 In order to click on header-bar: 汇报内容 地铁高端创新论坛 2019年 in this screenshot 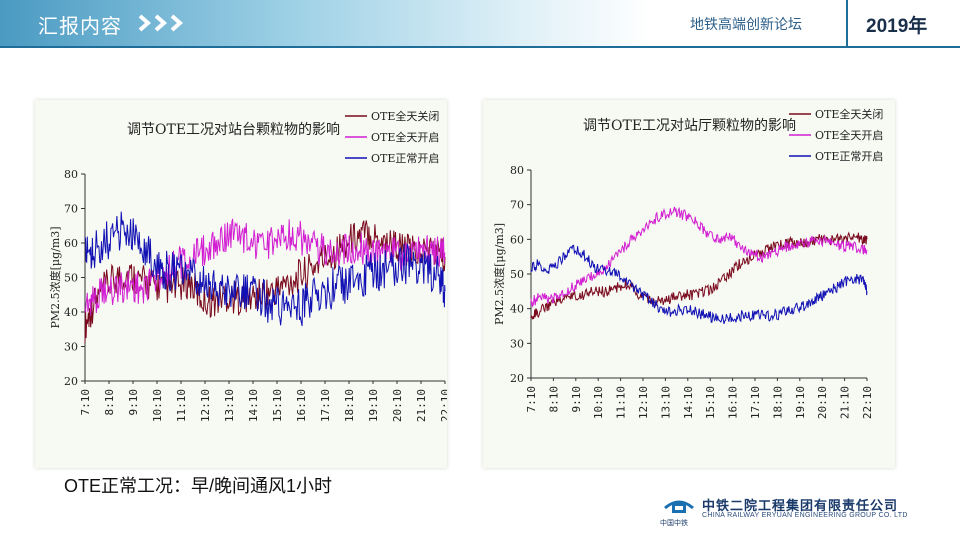, I will do `click(480, 25)`.